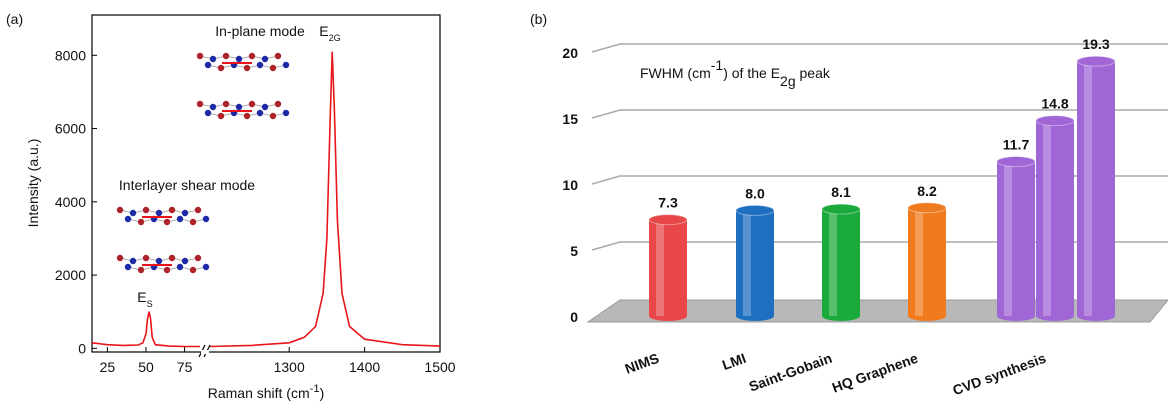 This screenshot has height=407, width=1168. I want to click on annotation: ES, so click(144, 299).